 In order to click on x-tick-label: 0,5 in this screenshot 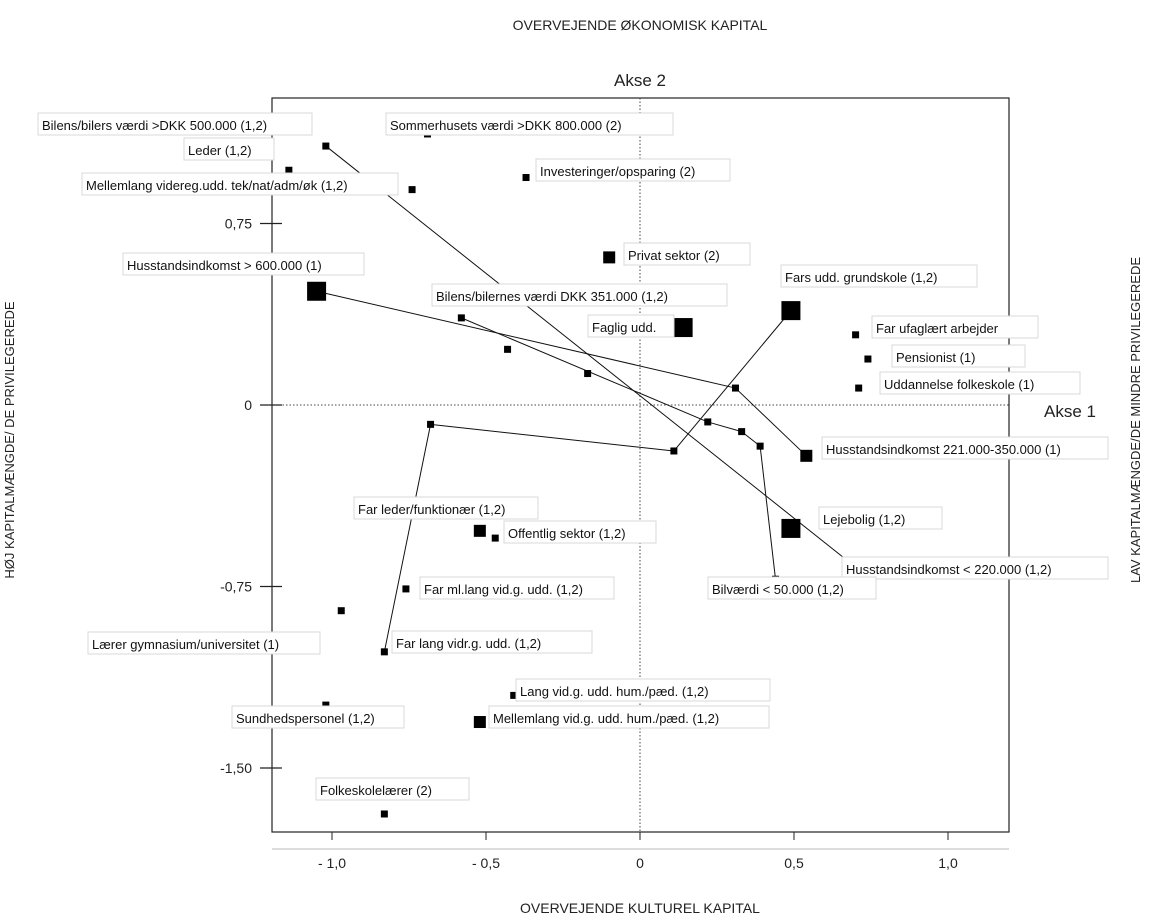, I will do `click(794, 863)`.